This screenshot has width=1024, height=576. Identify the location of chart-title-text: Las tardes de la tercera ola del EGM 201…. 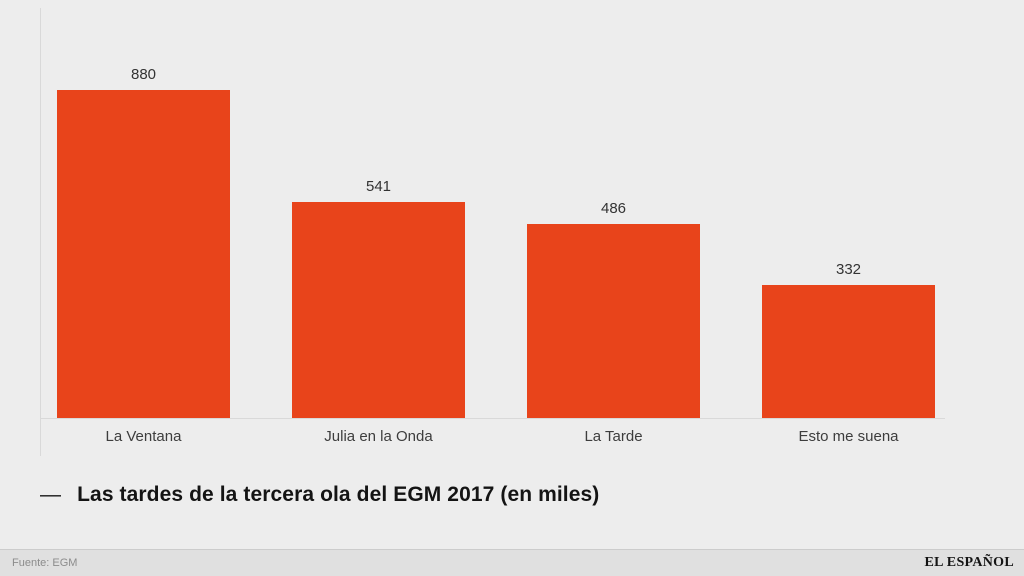
(338, 494).